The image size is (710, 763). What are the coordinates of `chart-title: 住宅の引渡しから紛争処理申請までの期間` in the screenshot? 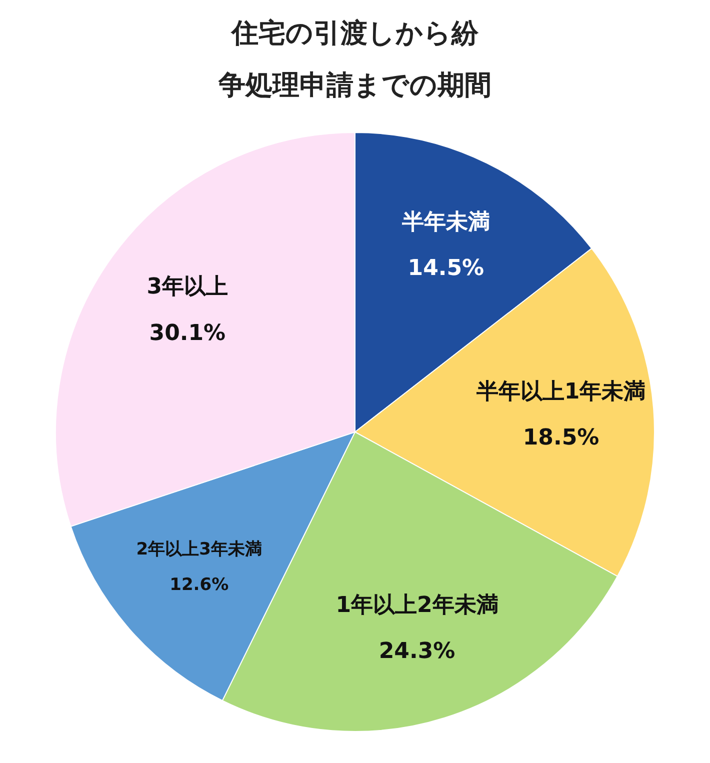 It's located at (354, 60).